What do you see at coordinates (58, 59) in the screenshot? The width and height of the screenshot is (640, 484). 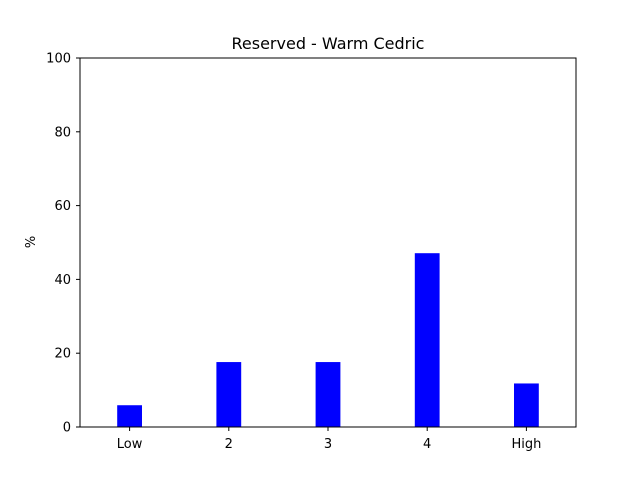 I see `y-tick-label: 100` at bounding box center [58, 59].